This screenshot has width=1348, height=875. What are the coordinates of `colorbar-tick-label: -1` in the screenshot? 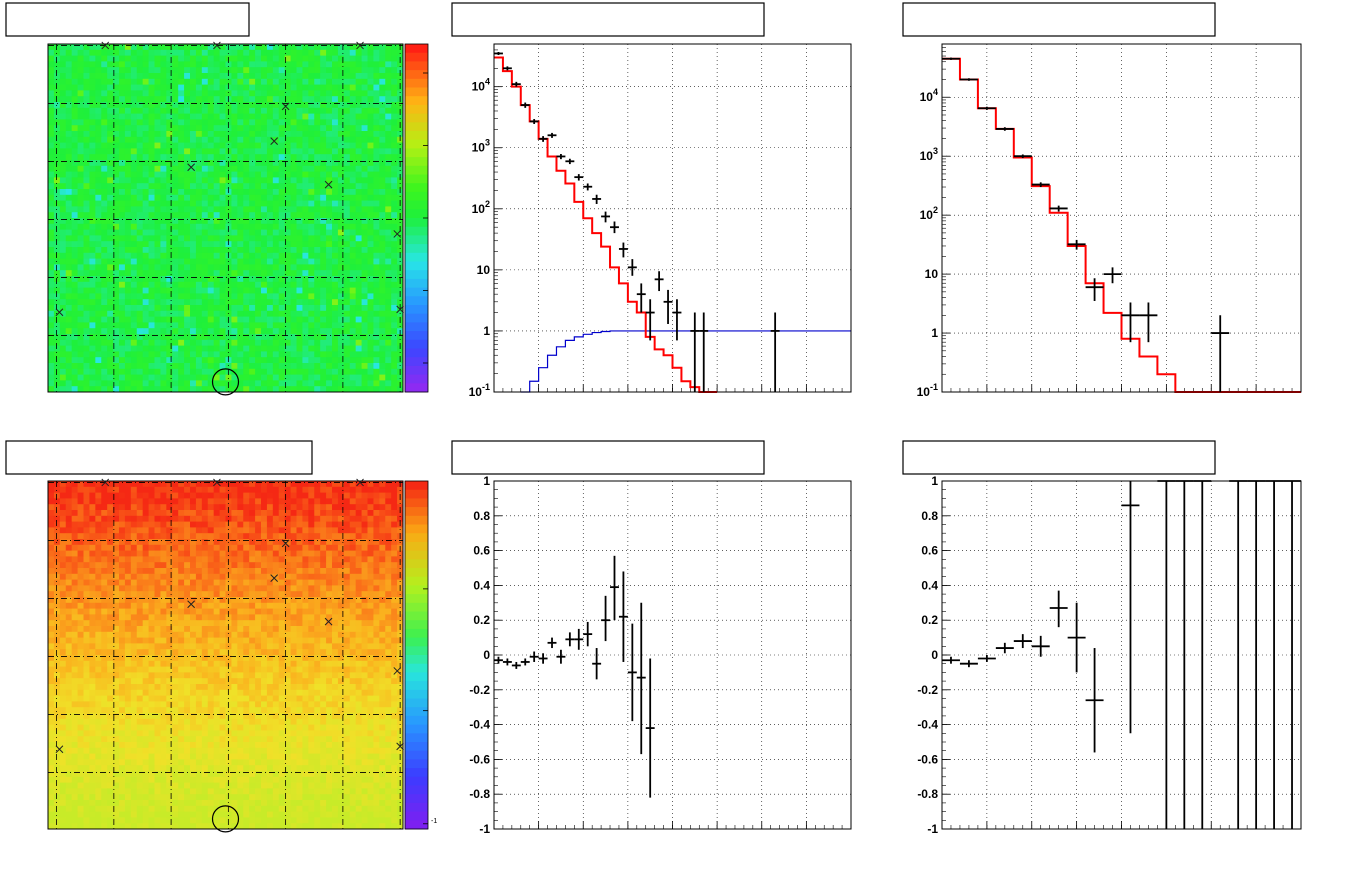 It's located at (434, 821).